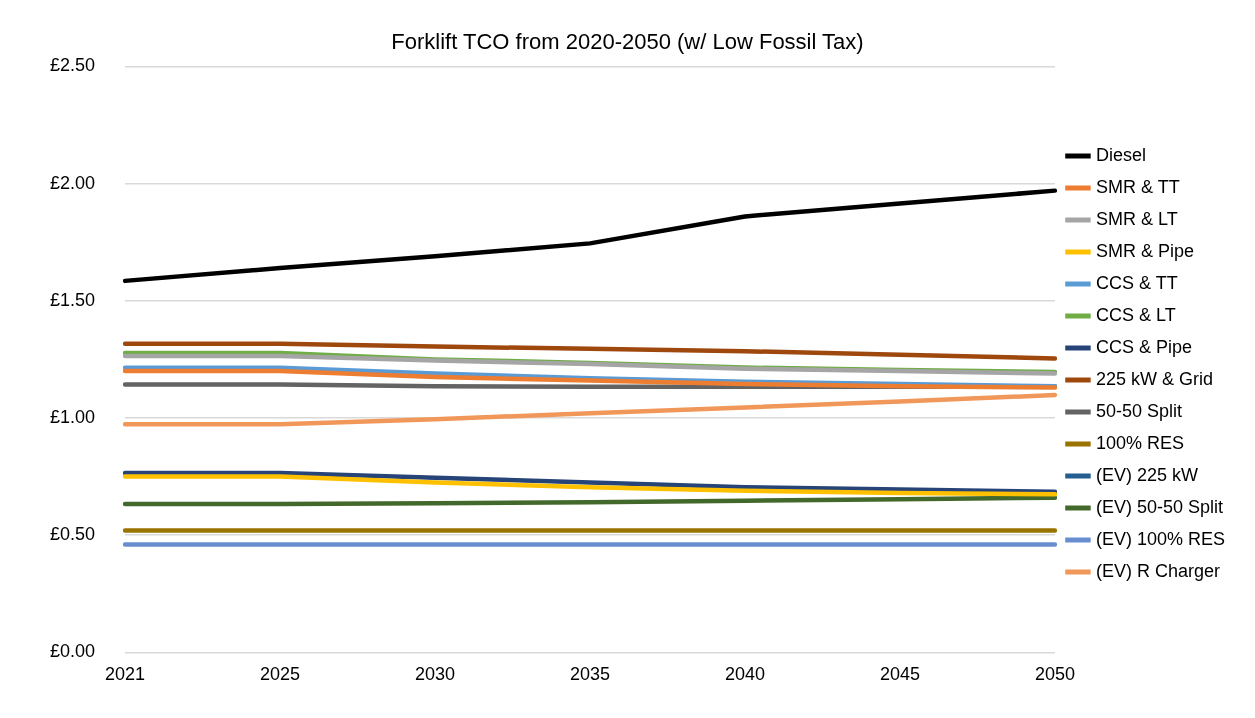 The width and height of the screenshot is (1255, 718). I want to click on legend-label: SMR & Pipe, so click(1144, 250).